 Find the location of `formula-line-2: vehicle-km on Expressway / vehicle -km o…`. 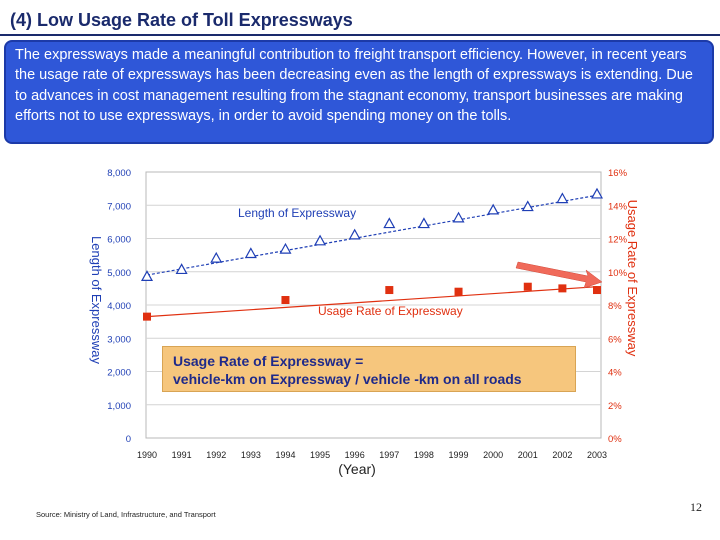

formula-line-2: vehicle-km on Expressway / vehicle -km o… is located at coordinates (347, 379).